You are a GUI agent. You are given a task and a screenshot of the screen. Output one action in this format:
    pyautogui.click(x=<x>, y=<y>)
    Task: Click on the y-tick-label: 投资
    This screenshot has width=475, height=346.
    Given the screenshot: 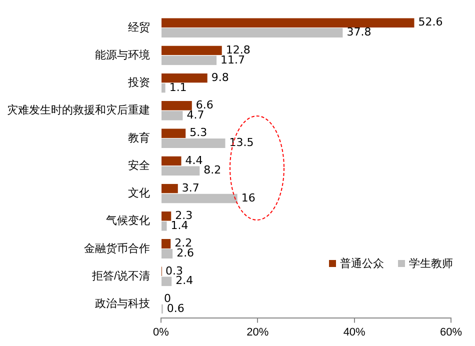 What is the action you would take?
    pyautogui.click(x=138, y=83)
    